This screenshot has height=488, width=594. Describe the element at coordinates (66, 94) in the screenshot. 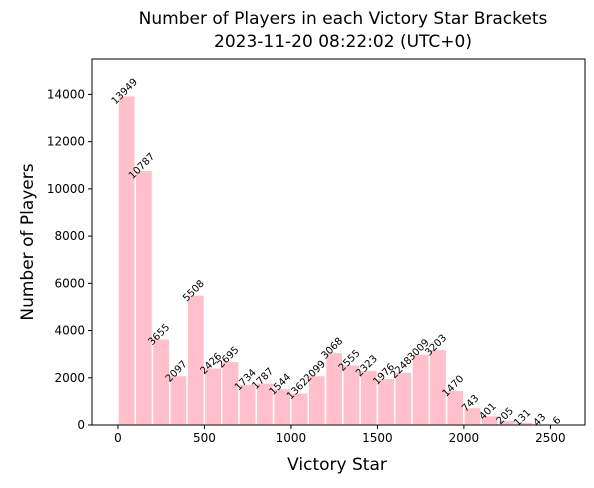

I see `y-tick-label: 14000` at that location.